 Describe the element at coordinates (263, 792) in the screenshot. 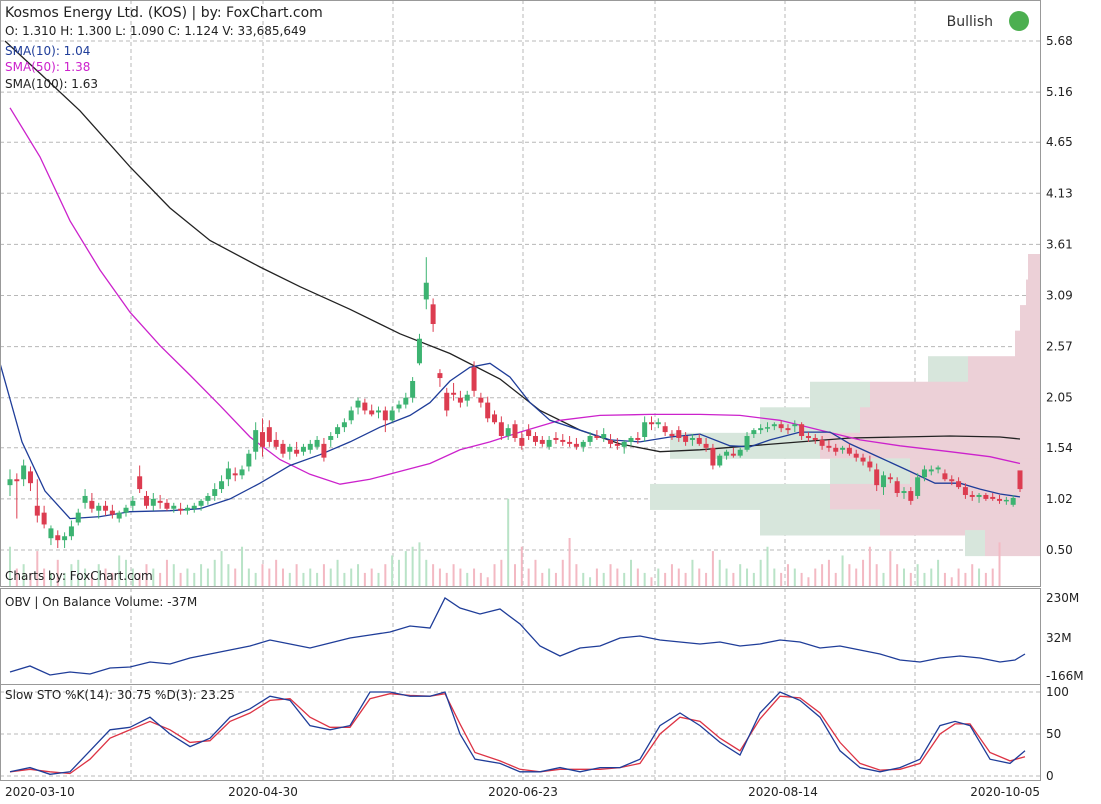

I see `date-tick-label: 2020-04-30` at that location.